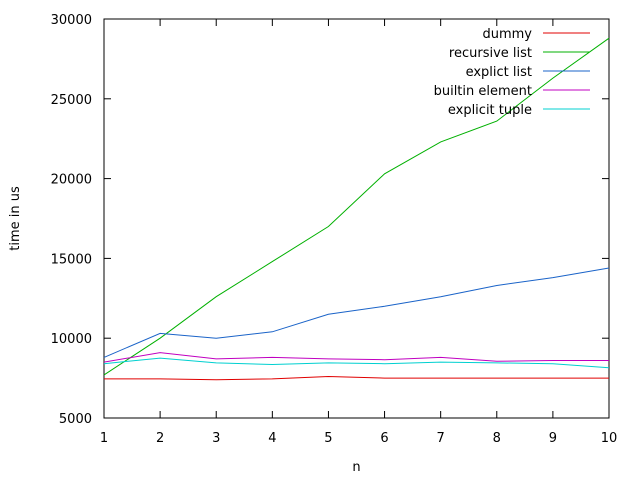 This screenshot has height=480, width=640. What do you see at coordinates (507, 34) in the screenshot?
I see `legend-label: dummy` at bounding box center [507, 34].